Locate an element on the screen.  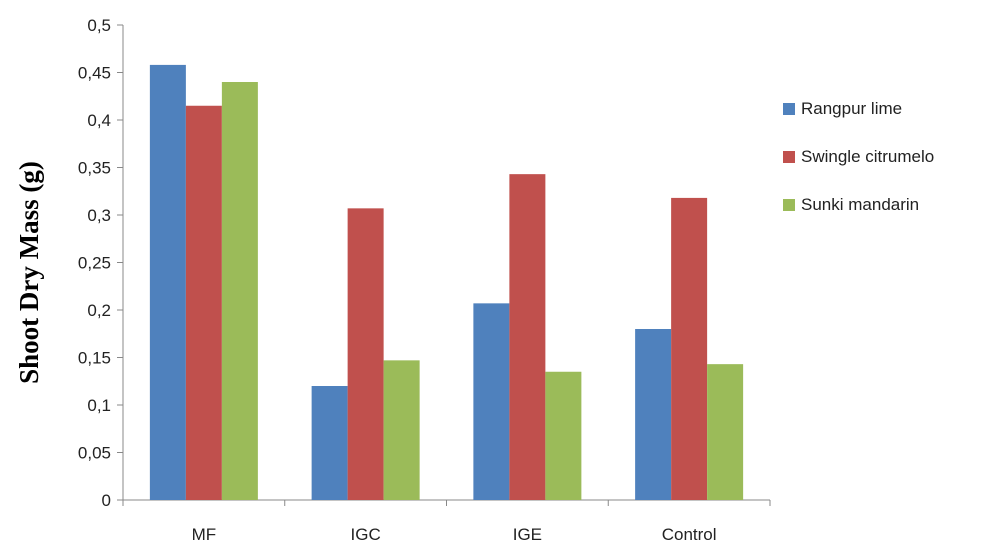
y-tick-label: 0,2 is located at coordinates (99, 310).